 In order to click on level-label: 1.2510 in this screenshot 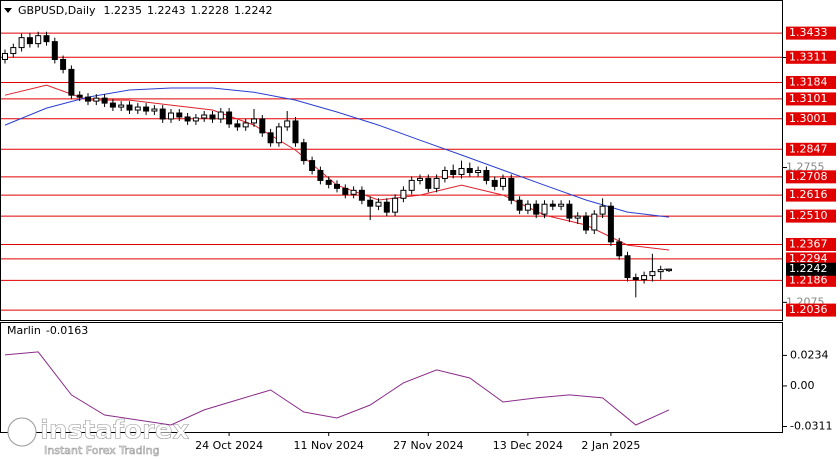, I will do `click(808, 215)`.